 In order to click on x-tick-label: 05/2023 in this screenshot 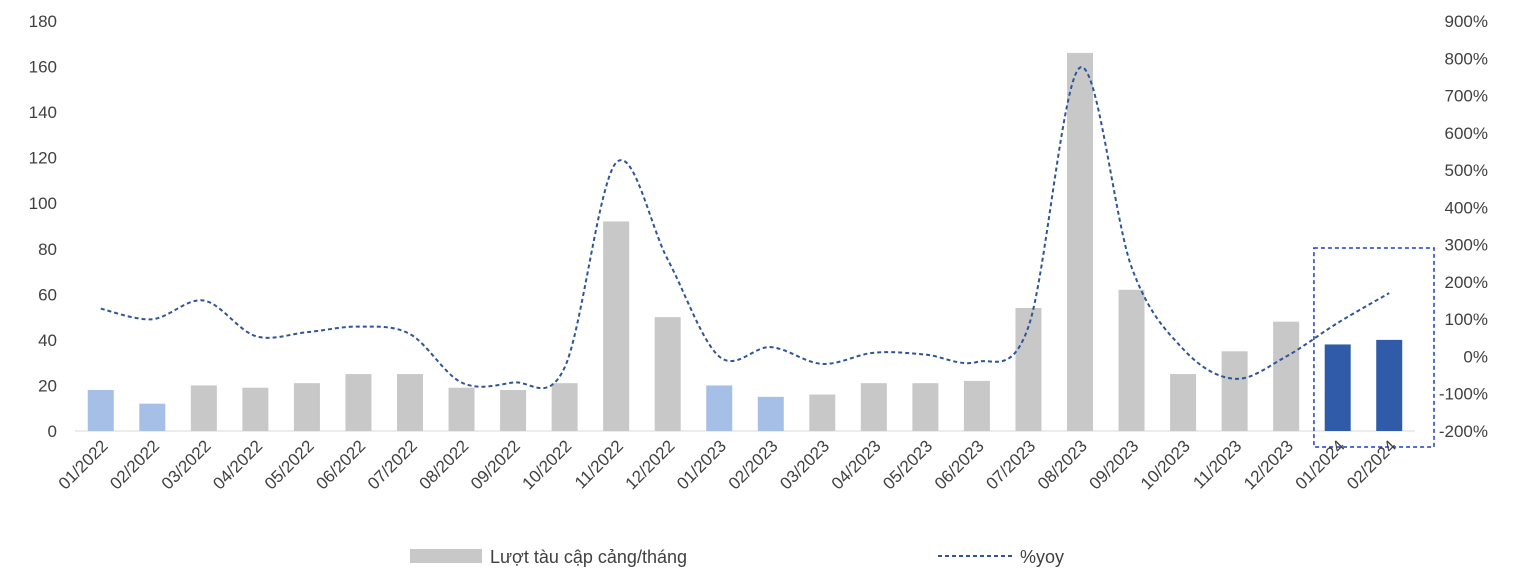, I will do `click(907, 464)`.